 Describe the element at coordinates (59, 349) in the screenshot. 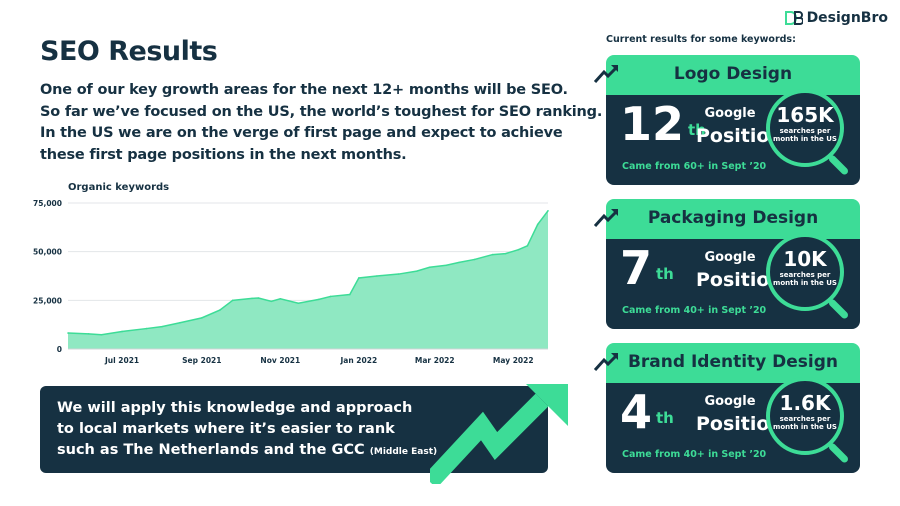

I see `y-tick-label: 0` at that location.